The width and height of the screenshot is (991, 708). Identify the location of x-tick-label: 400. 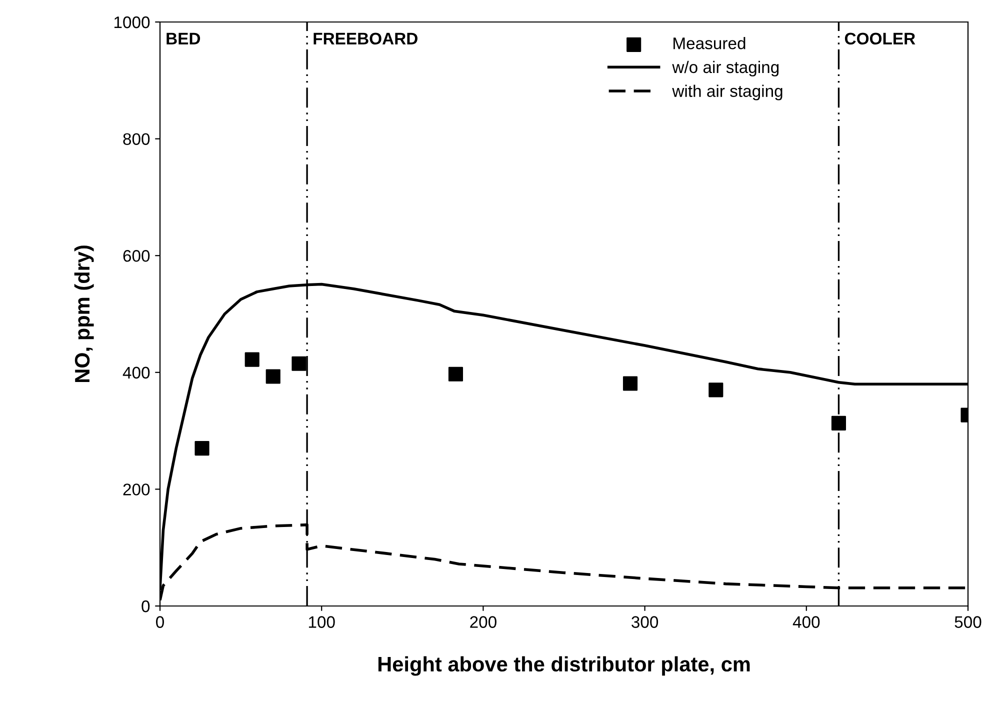
(806, 622).